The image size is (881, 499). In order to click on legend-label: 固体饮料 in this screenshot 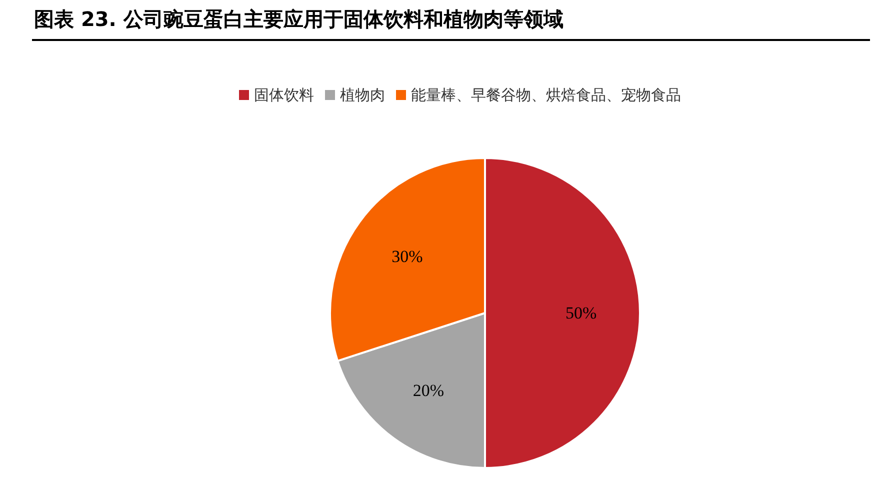, I will do `click(284, 95)`.